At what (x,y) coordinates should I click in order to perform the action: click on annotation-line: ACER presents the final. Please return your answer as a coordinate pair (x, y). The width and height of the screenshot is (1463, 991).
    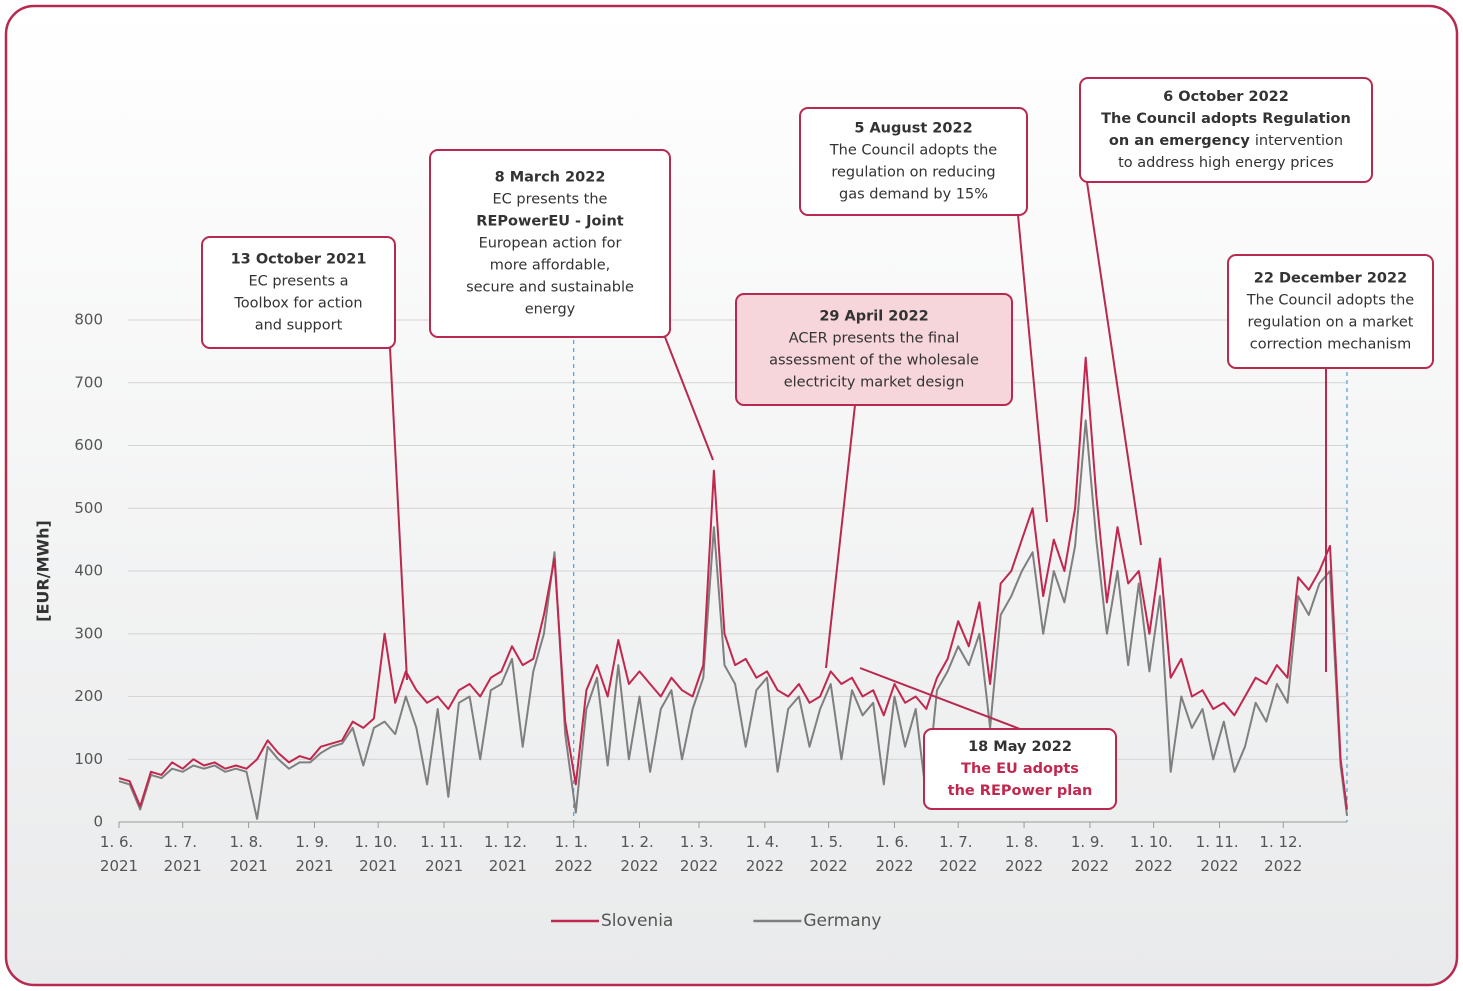
    Looking at the image, I should click on (874, 339).